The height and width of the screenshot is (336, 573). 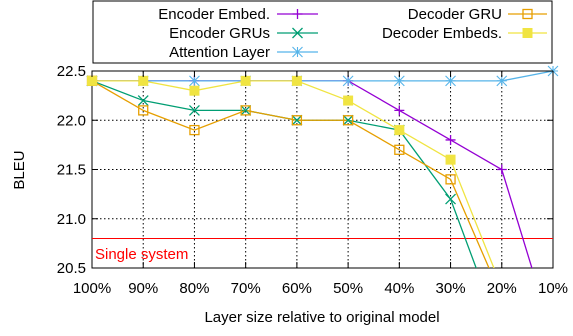 I want to click on x-axis-label: Layer size relative to original model, so click(x=321, y=317).